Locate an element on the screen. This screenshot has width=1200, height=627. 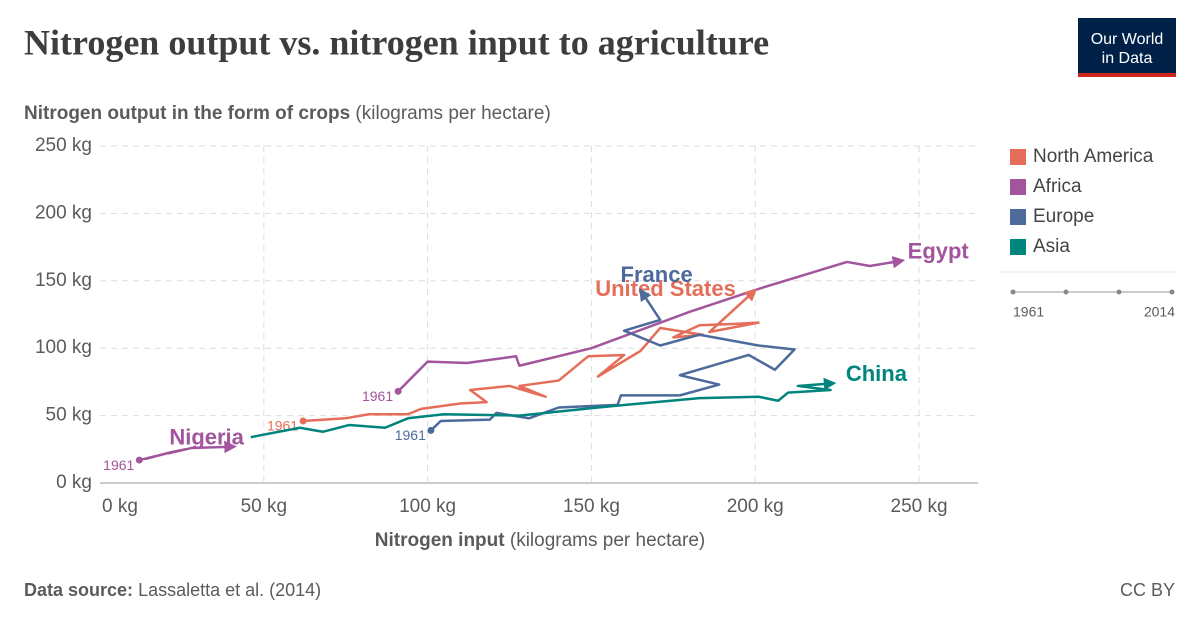
y-axis-title-main: Nitrogen output in the form of crops is located at coordinates (187, 113).